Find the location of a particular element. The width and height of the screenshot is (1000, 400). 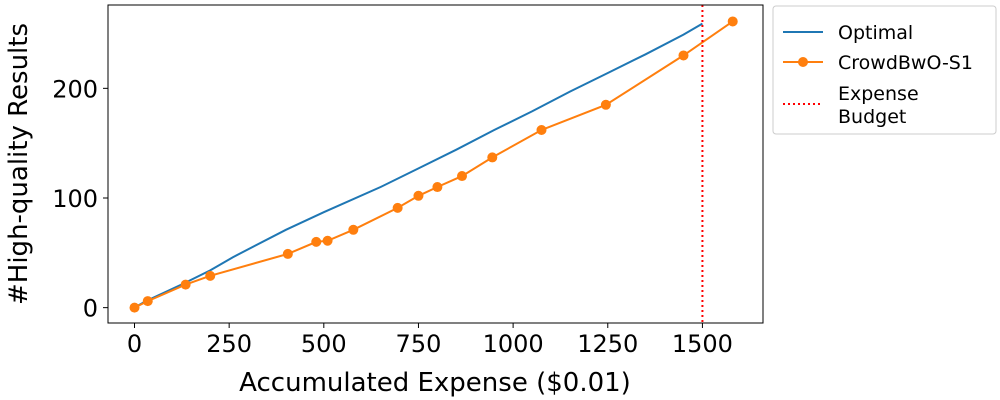

legend-box is located at coordinates (884, 70).